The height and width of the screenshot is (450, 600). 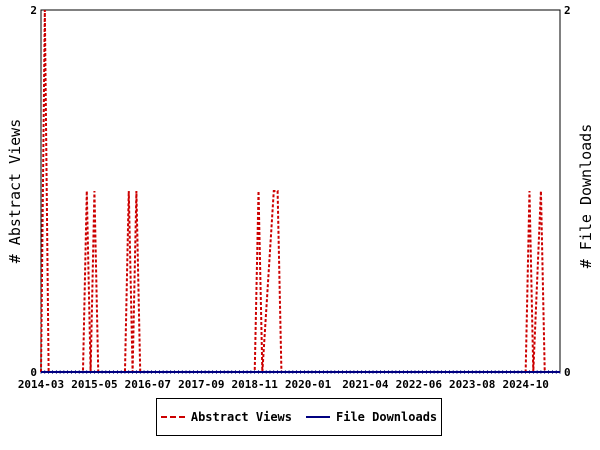 What do you see at coordinates (567, 372) in the screenshot?
I see `y-tick-label-right: 0` at bounding box center [567, 372].